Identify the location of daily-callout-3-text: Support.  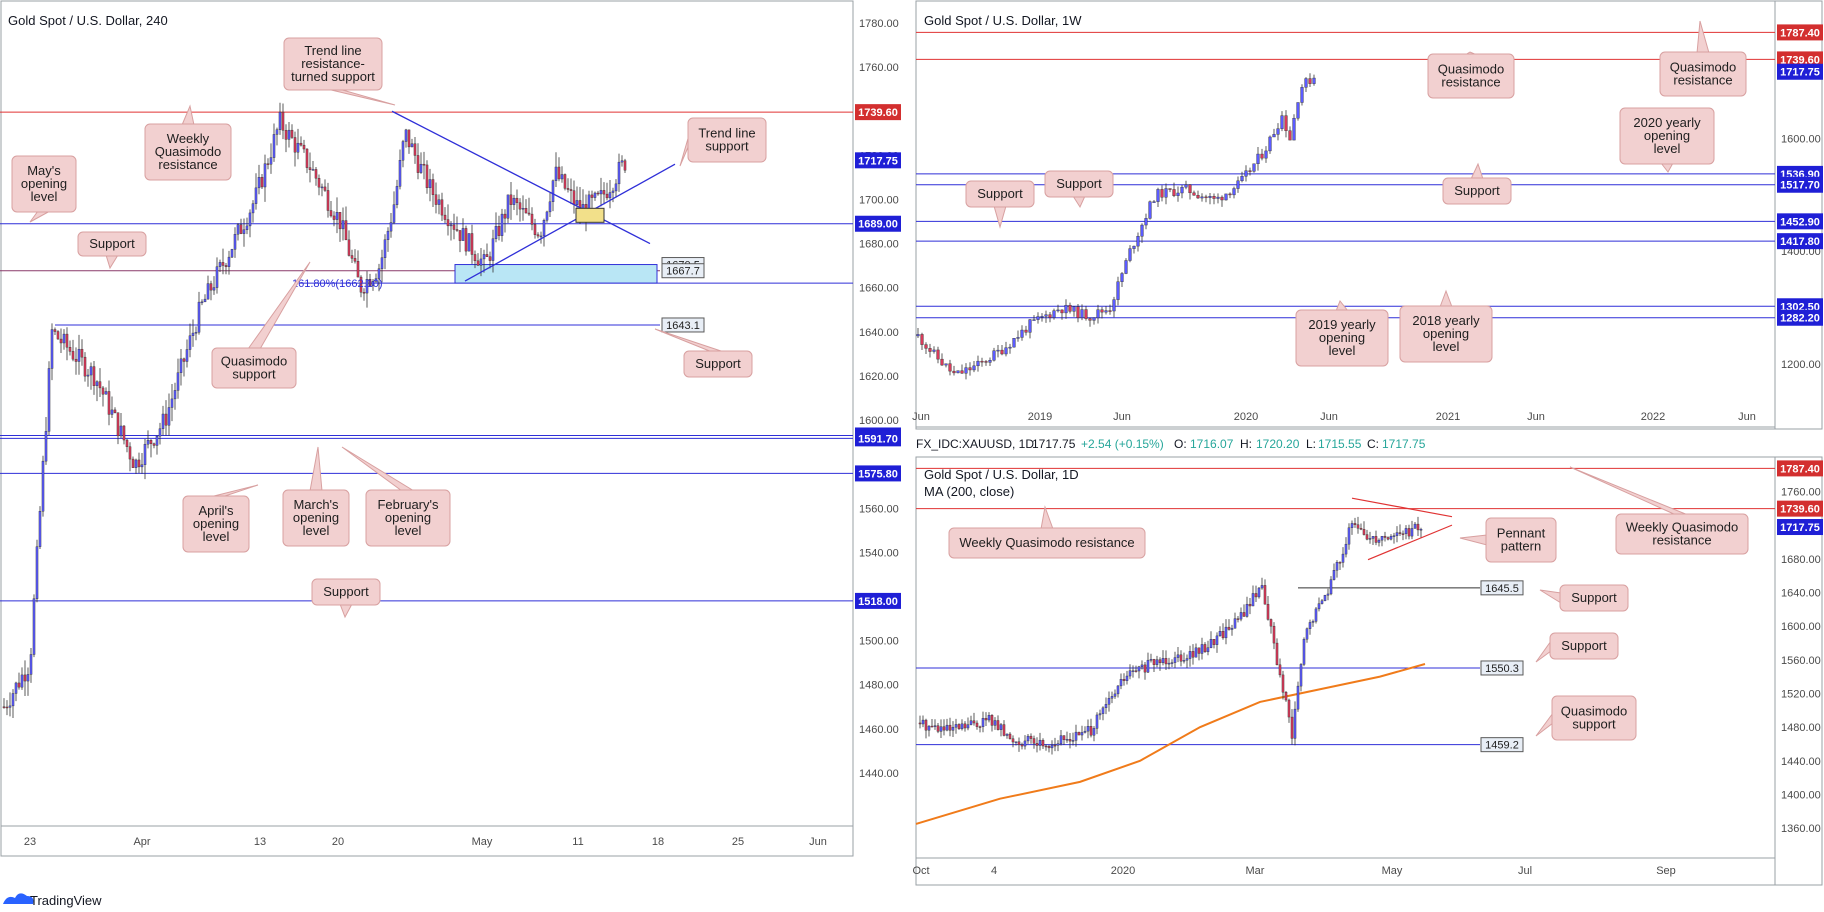
(1594, 597).